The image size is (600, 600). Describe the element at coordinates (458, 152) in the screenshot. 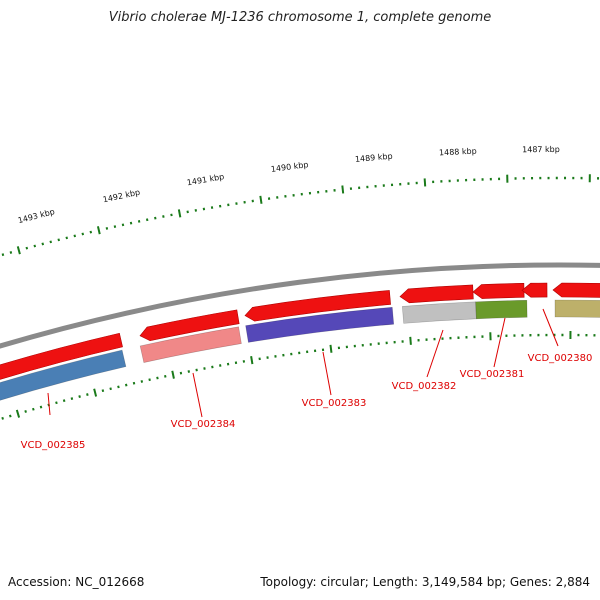

I see `kbp-label: 1488 kbp` at that location.